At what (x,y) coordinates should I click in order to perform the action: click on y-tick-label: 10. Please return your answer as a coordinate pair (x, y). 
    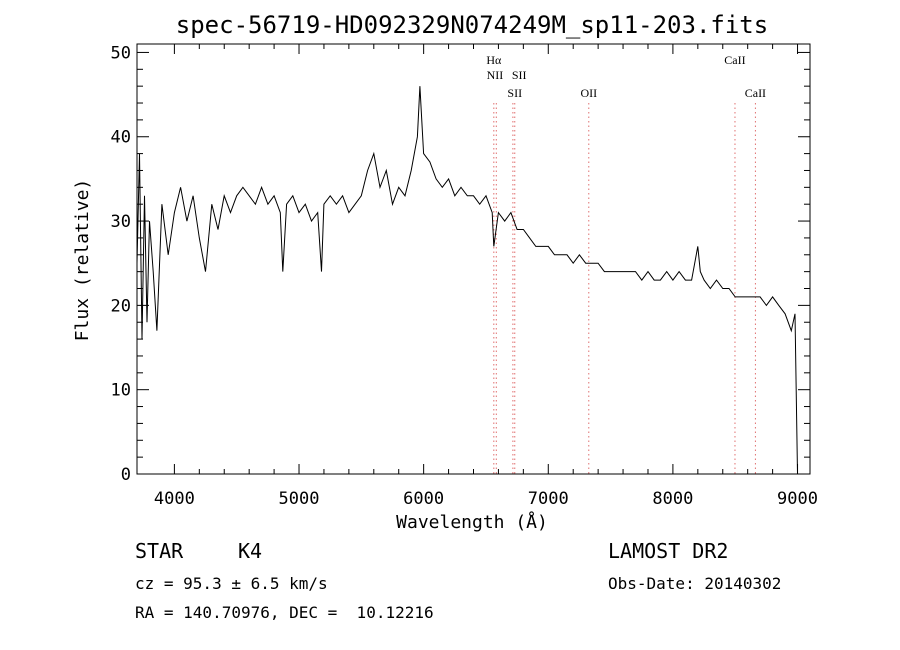
    Looking at the image, I should click on (121, 391).